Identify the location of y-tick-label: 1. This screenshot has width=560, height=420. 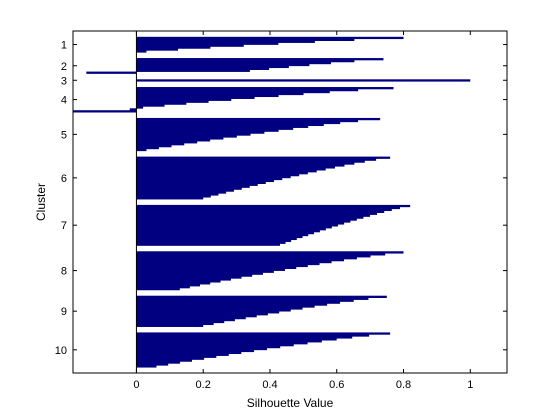
(64, 46).